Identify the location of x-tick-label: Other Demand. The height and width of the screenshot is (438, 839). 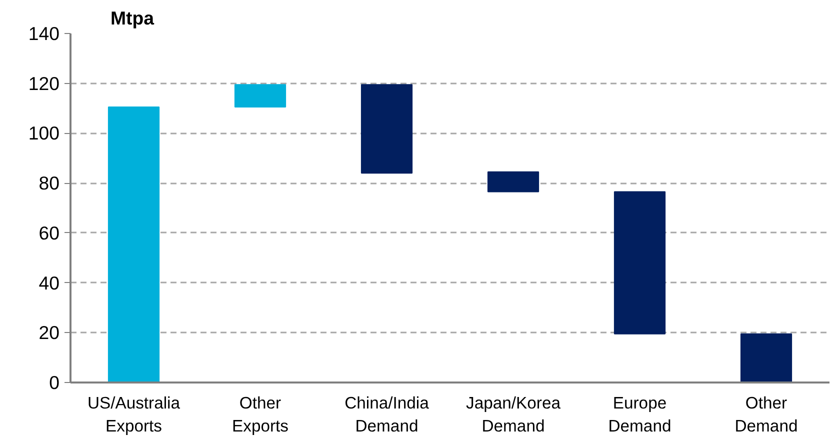
(766, 415).